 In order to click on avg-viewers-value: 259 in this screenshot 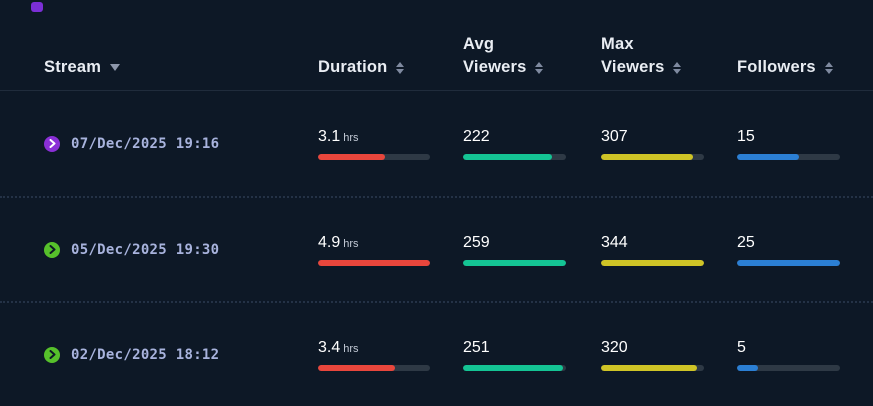, I will do `click(476, 242)`.